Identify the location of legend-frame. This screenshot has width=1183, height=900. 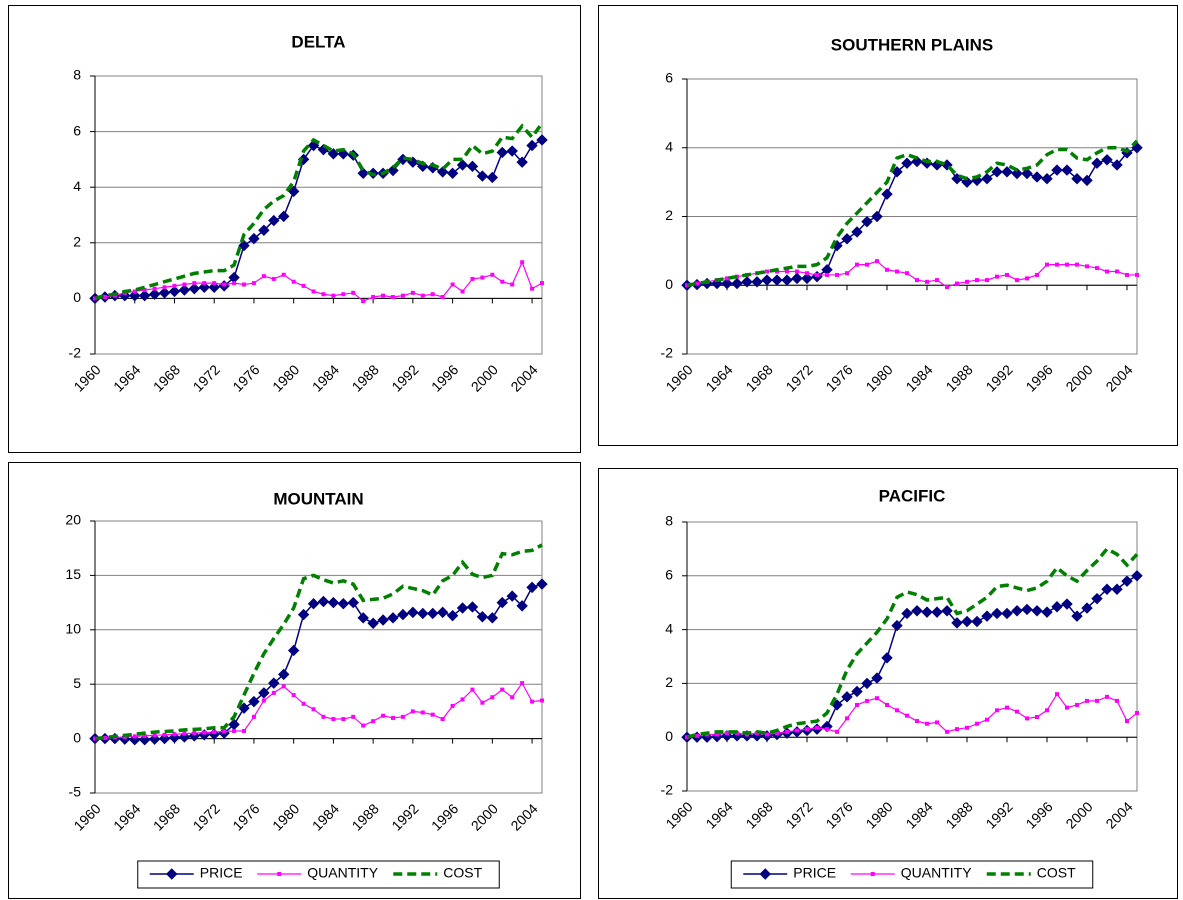
(318, 874).